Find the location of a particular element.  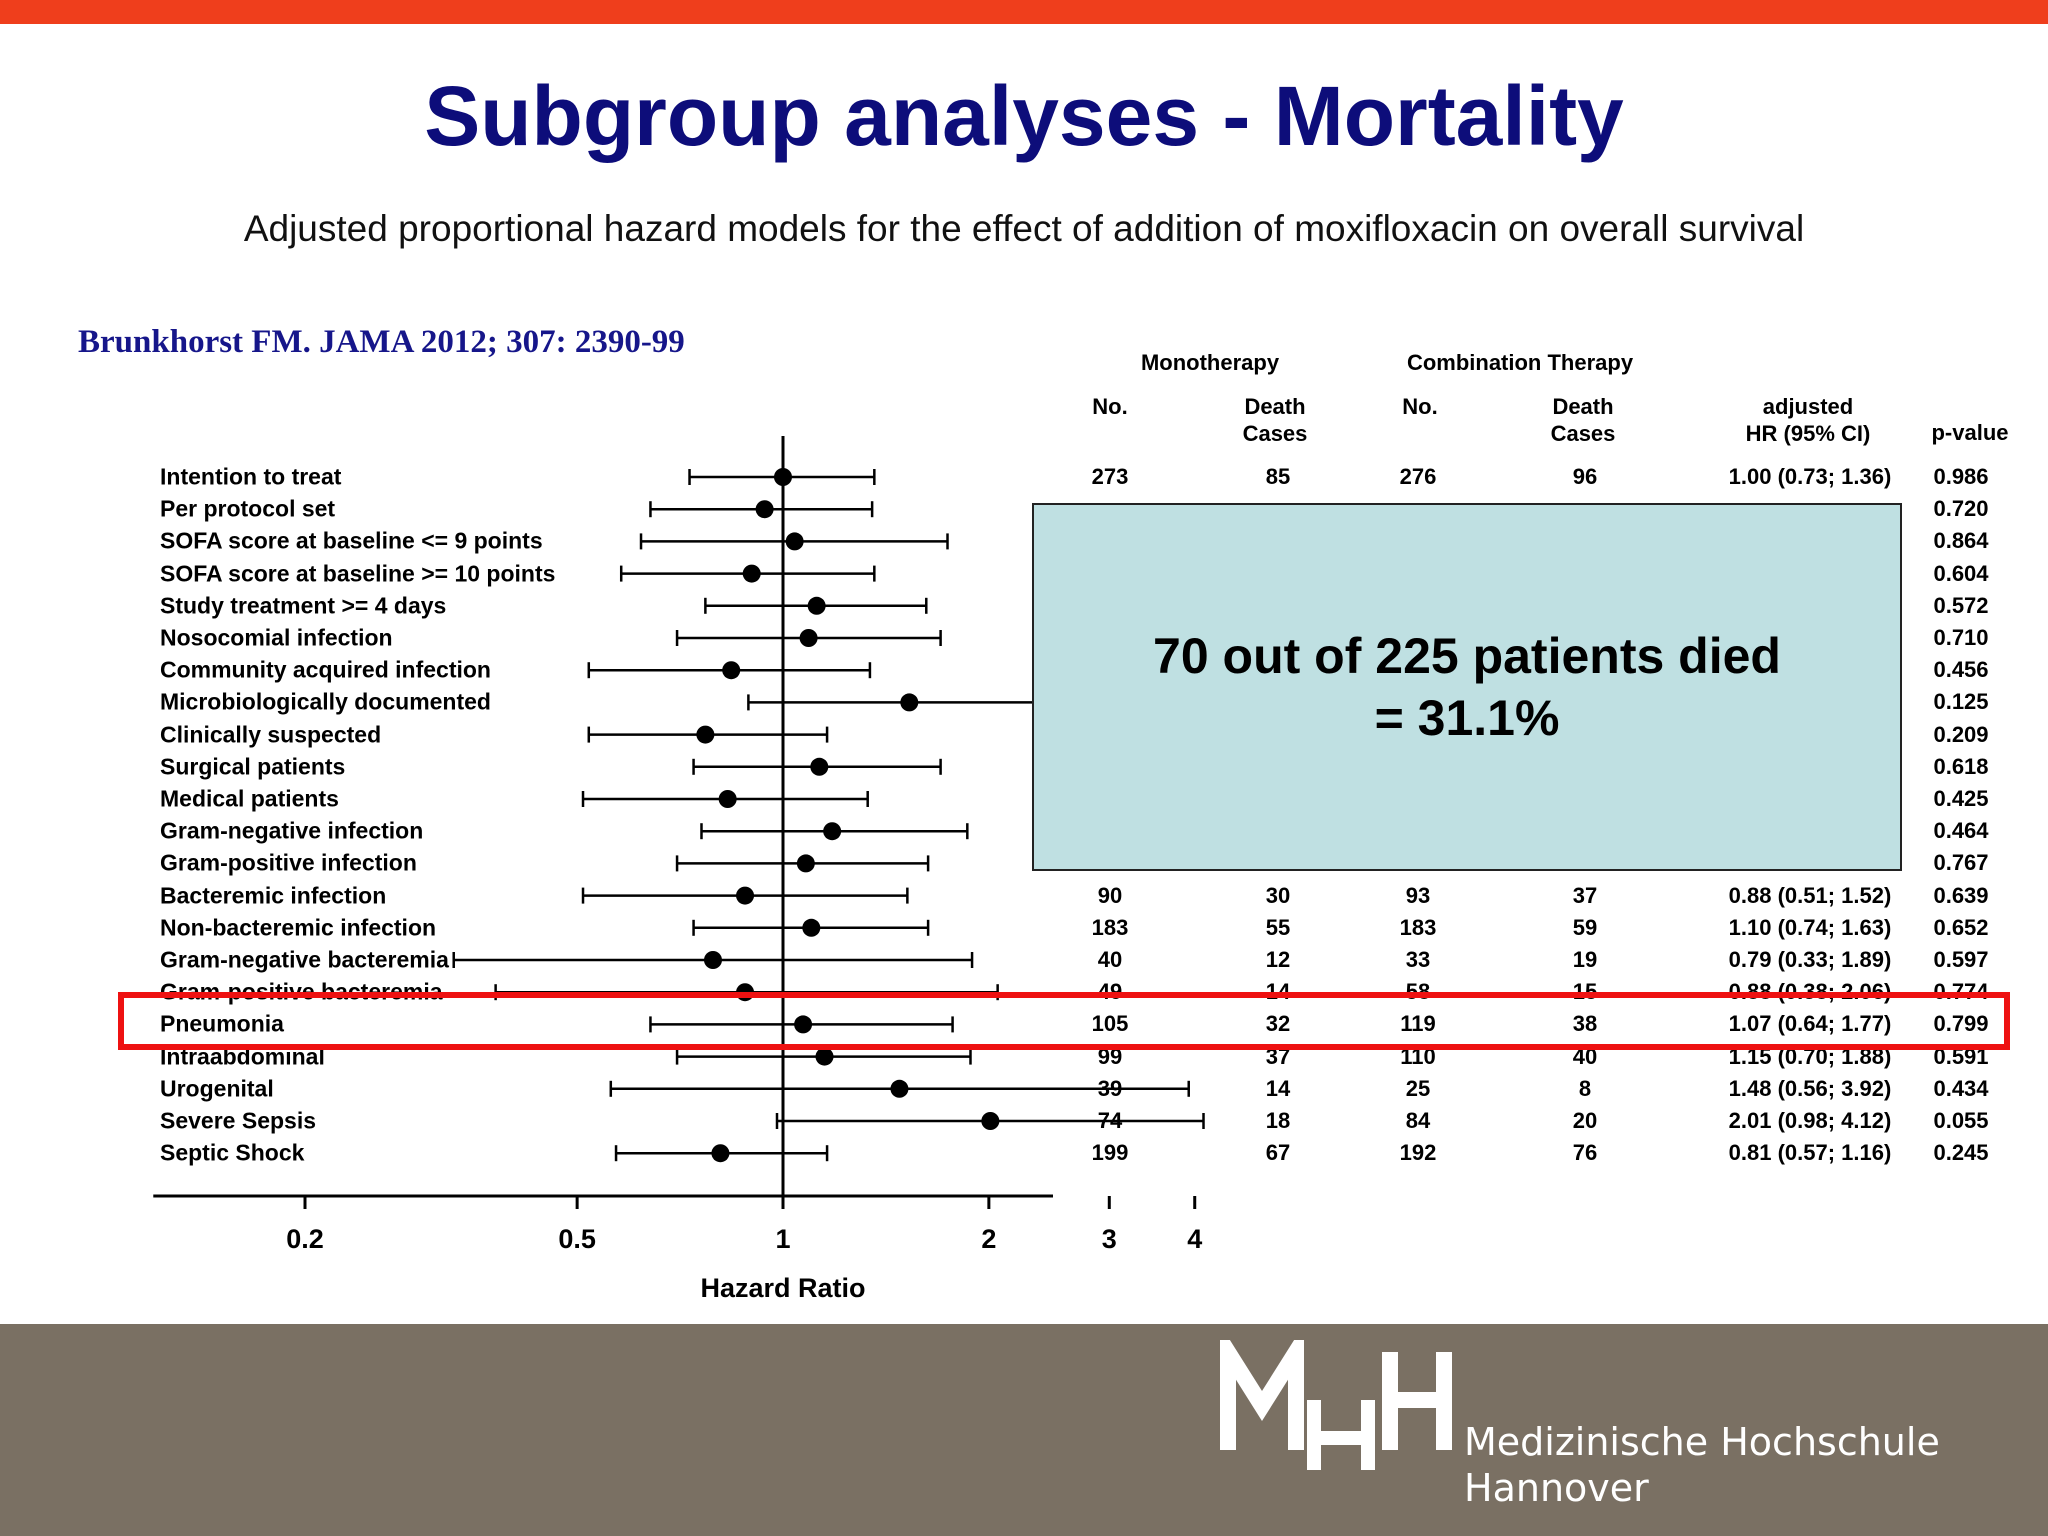

pvalue-cell: 0.720 is located at coordinates (1961, 509).